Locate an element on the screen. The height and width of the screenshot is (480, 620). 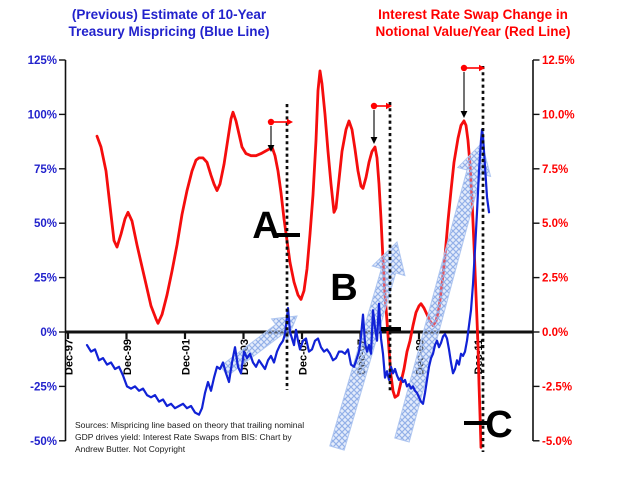
left-title-line1: (Previous) Estimate of 10-Year is located at coordinates (169, 14).